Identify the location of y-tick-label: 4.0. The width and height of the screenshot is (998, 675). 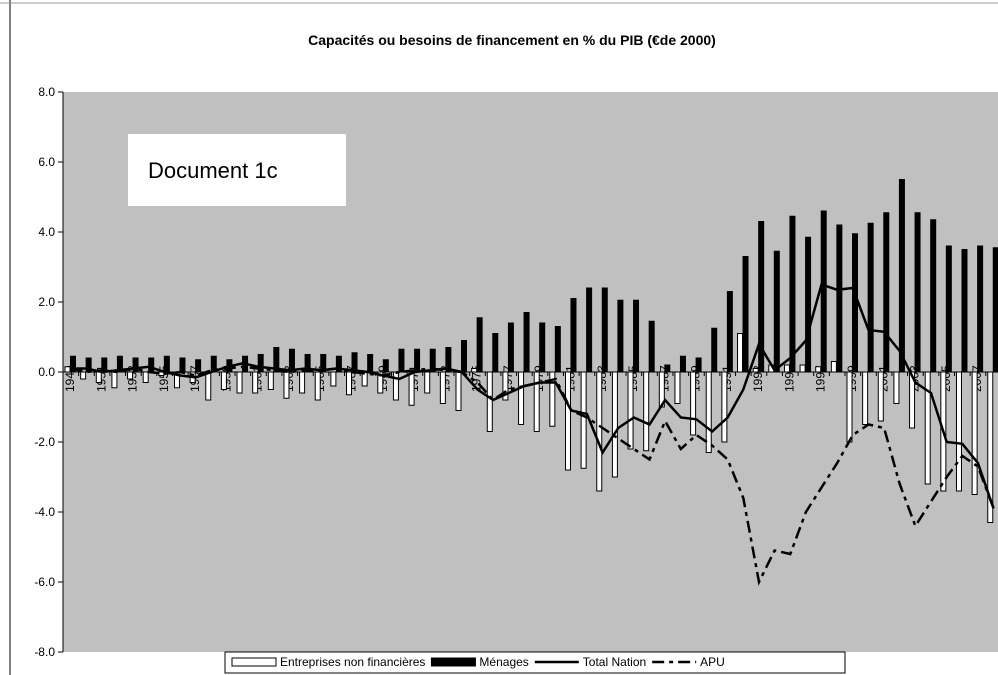
(46, 232).